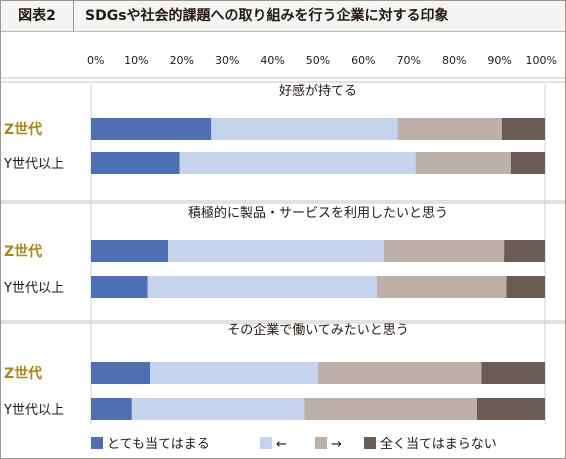 The height and width of the screenshot is (459, 566). What do you see at coordinates (318, 213) in the screenshot?
I see `group-title: 積極的に製品・サービスを利用したいと思う` at bounding box center [318, 213].